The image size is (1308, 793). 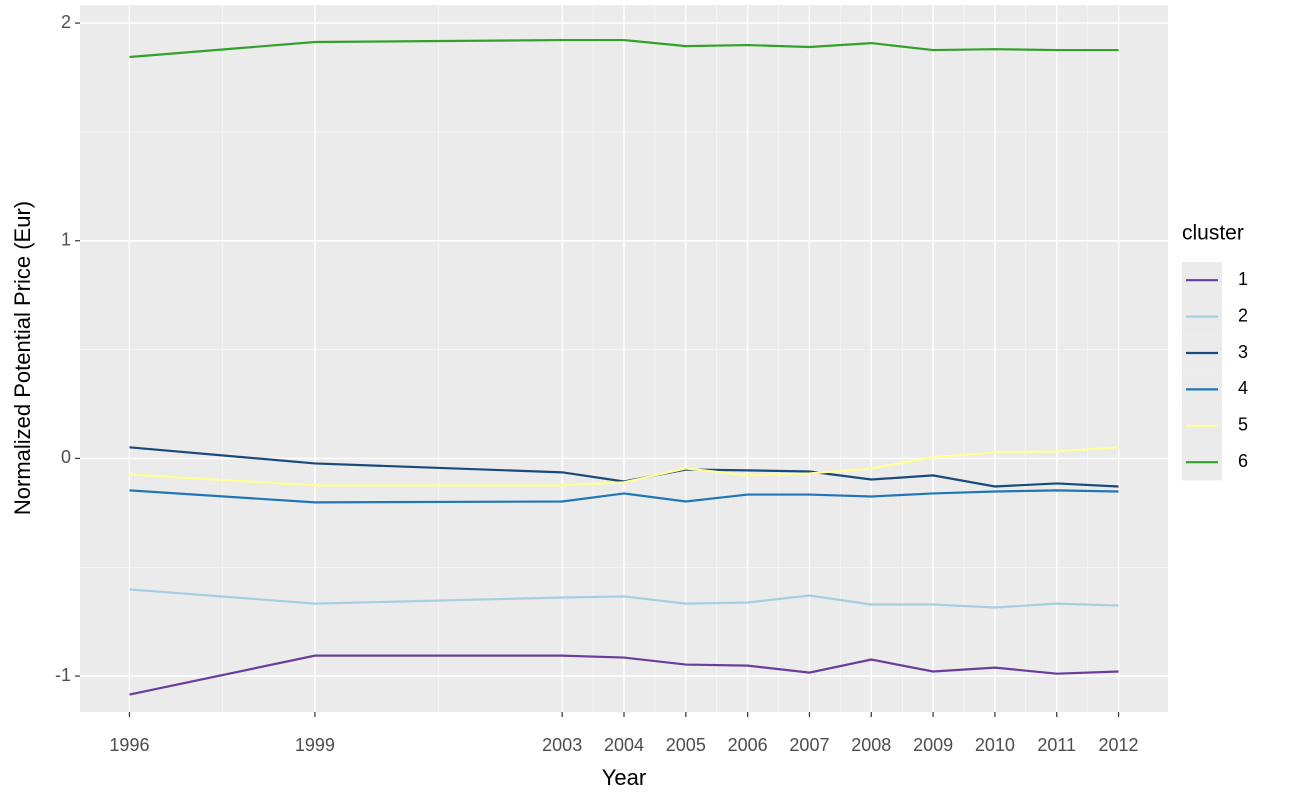 I want to click on x-tick-label: 2008, so click(x=871, y=745).